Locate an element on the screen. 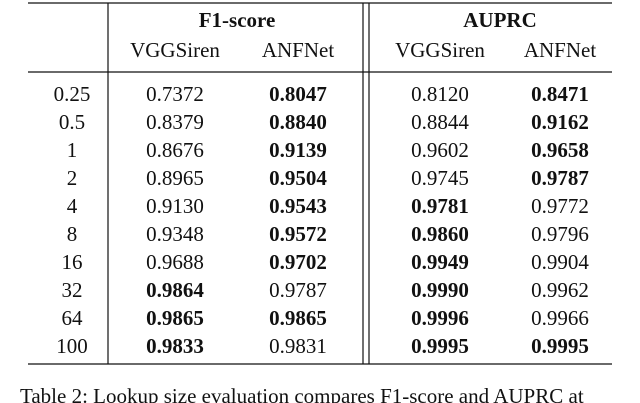  cell: 0.9130 is located at coordinates (175, 206).